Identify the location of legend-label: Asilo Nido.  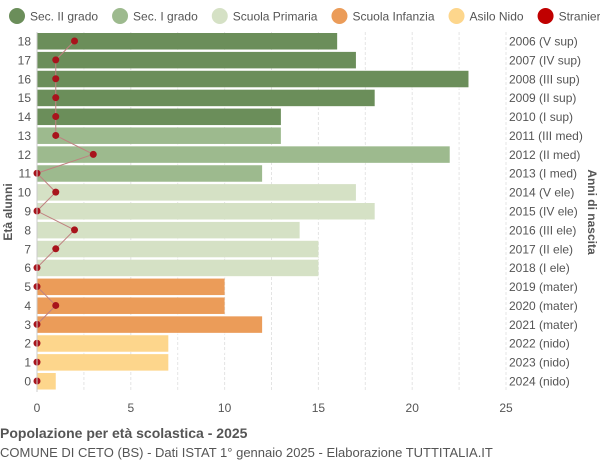
(497, 17).